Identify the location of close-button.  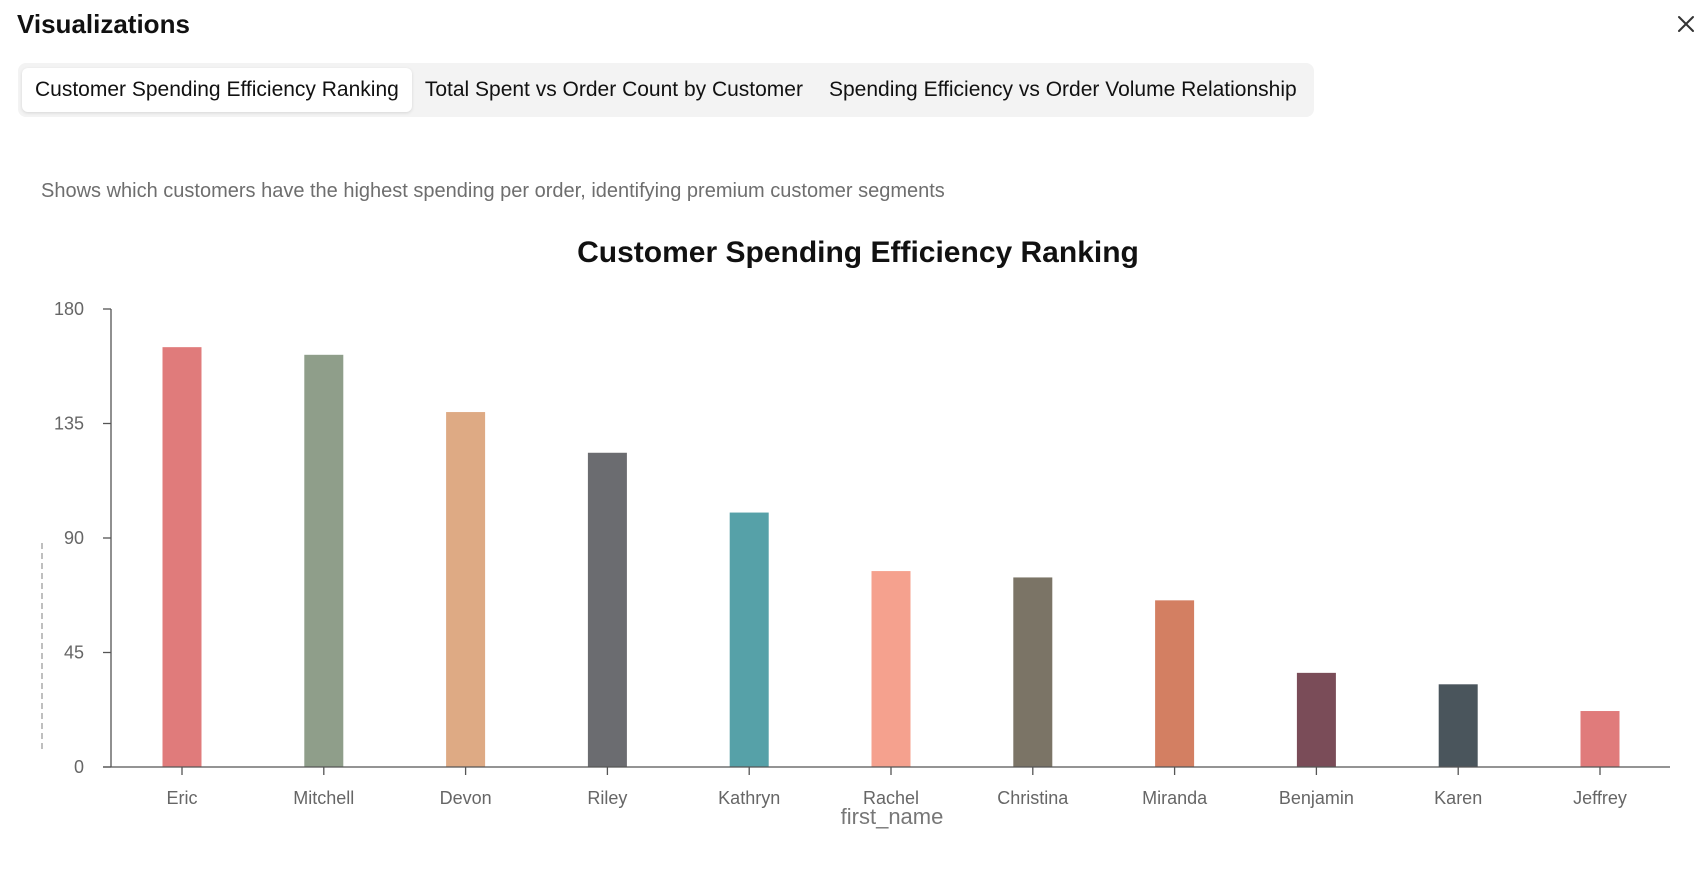
(1686, 24).